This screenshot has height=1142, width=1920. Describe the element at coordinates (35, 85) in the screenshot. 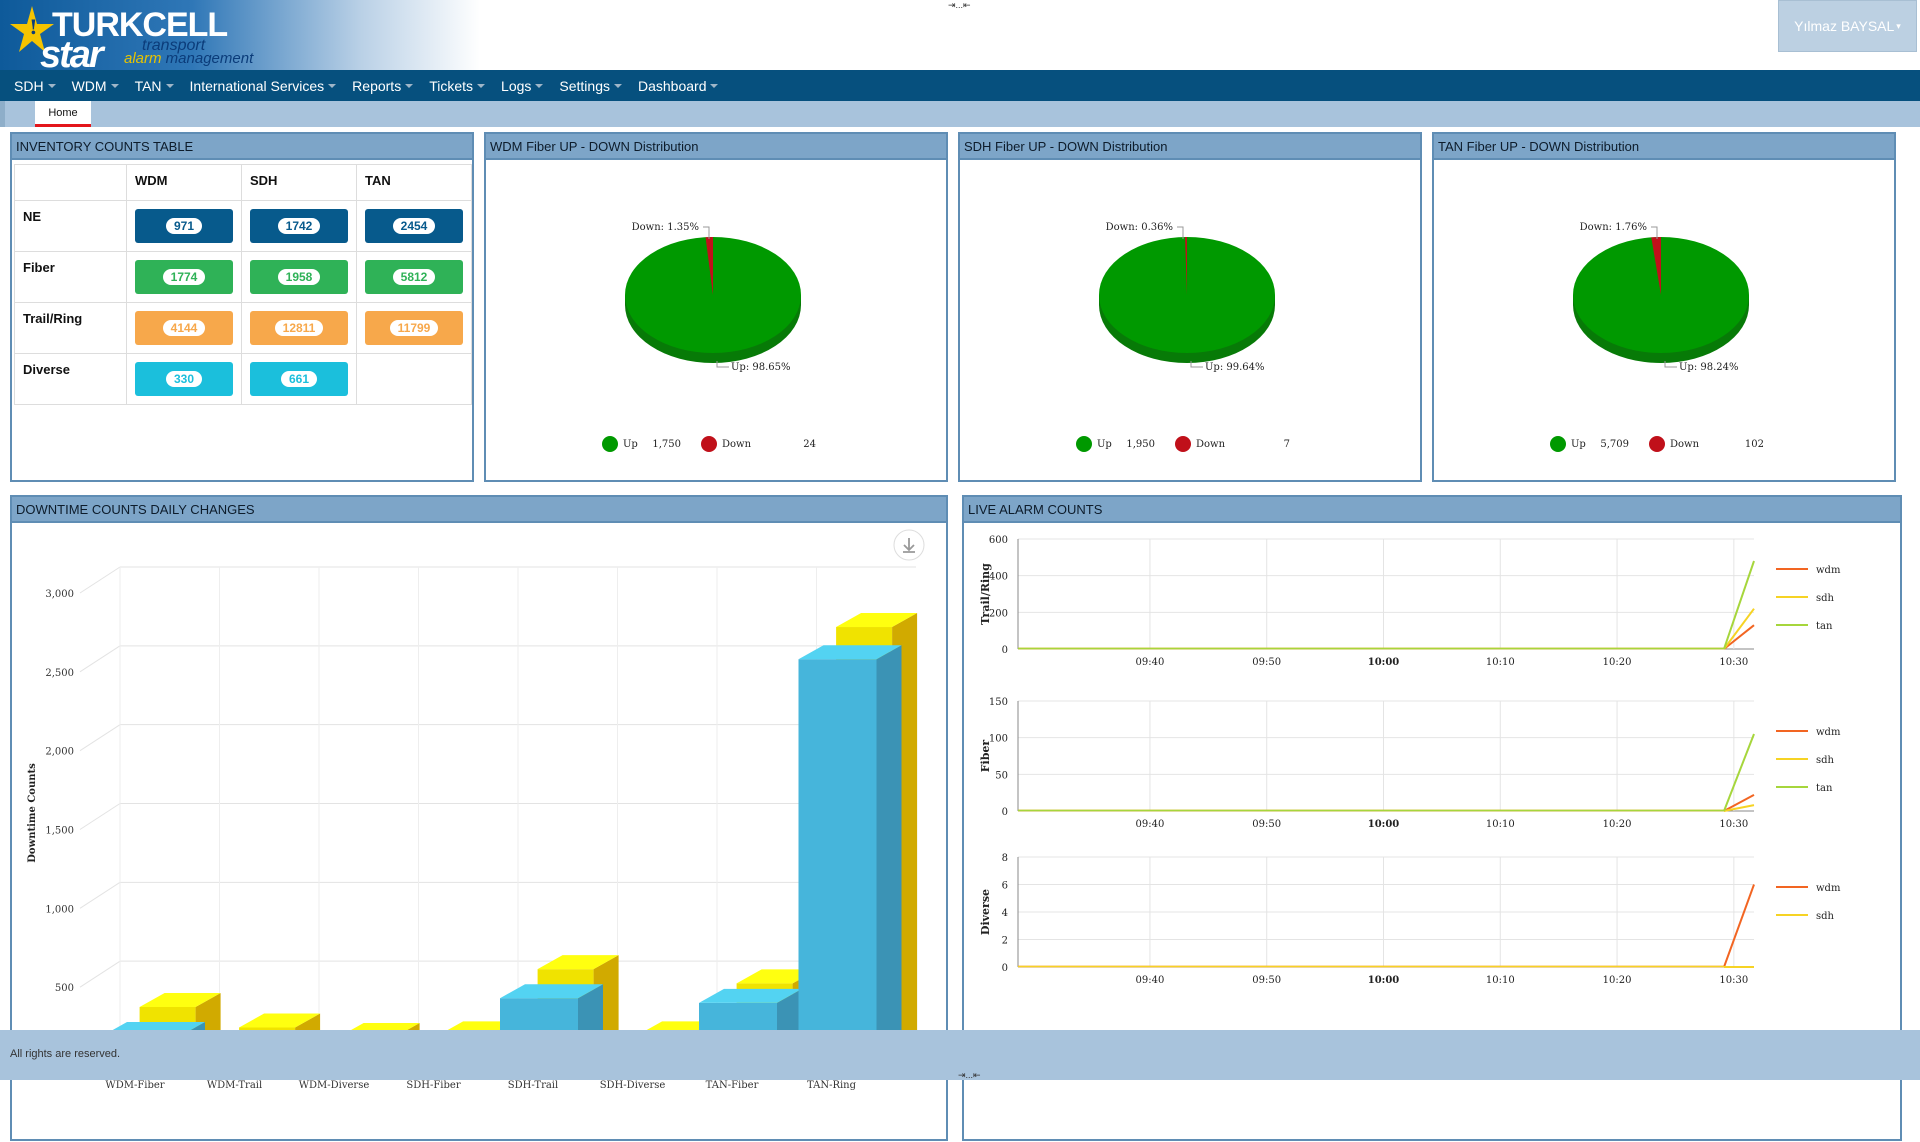

I see `menu-sdh: SDH` at that location.